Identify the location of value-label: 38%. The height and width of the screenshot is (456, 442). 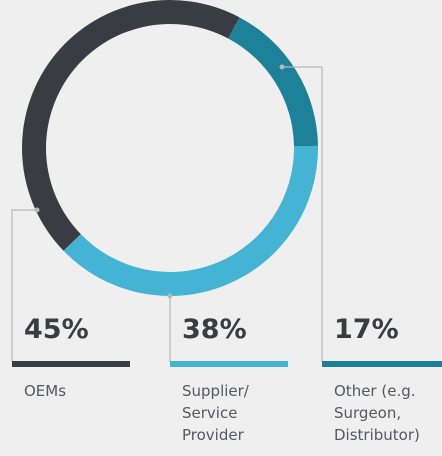
(214, 329).